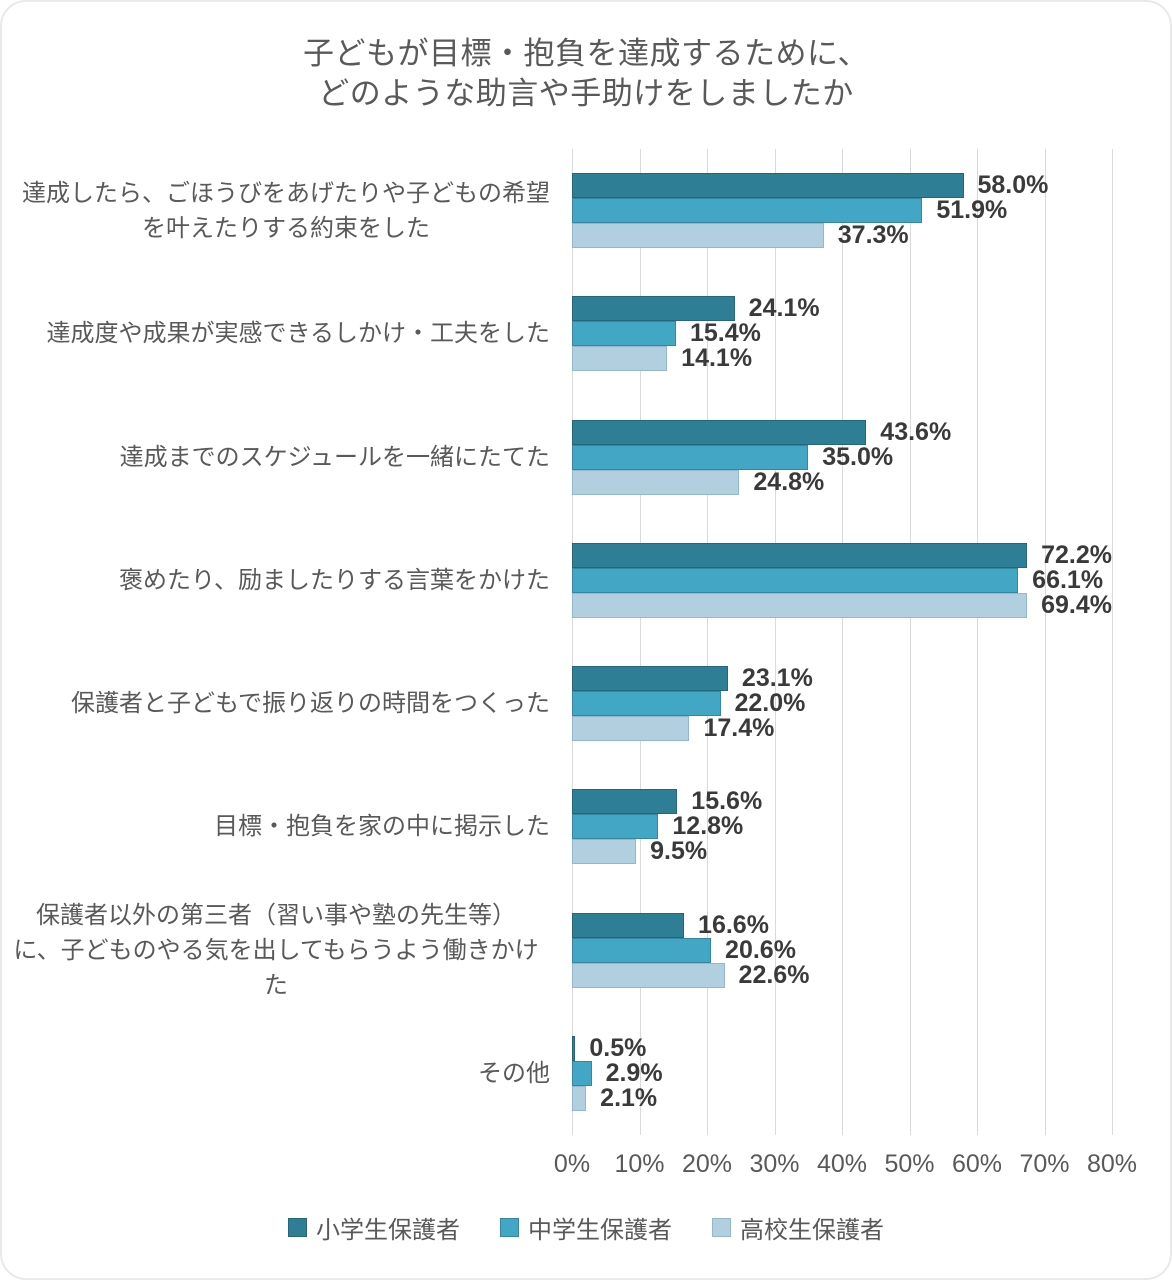 Image resolution: width=1172 pixels, height=1280 pixels. Describe the element at coordinates (586, 53) in the screenshot. I see `chart-title-line-1: 子どもが目標・抱負を達成するために、` at that location.